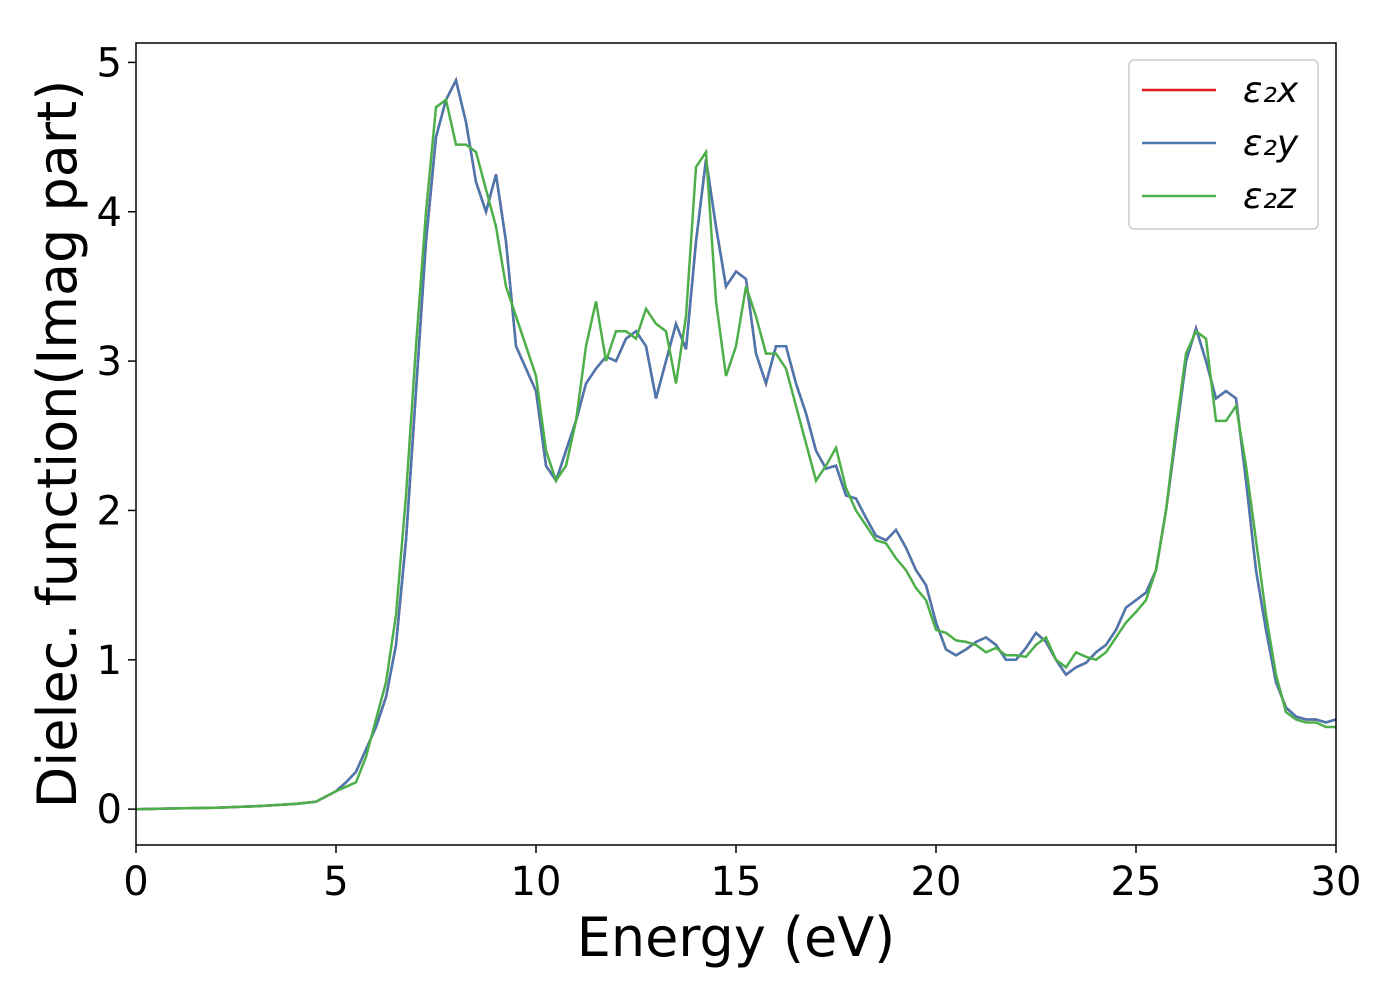  What do you see at coordinates (109, 810) in the screenshot?
I see `y-tick-label: 0` at bounding box center [109, 810].